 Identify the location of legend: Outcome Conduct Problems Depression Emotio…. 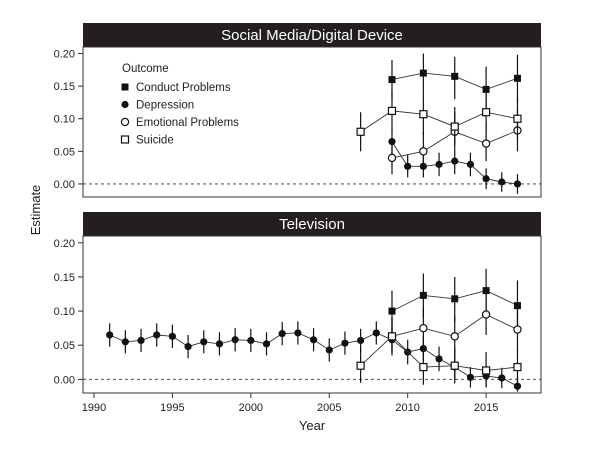
(179, 105).